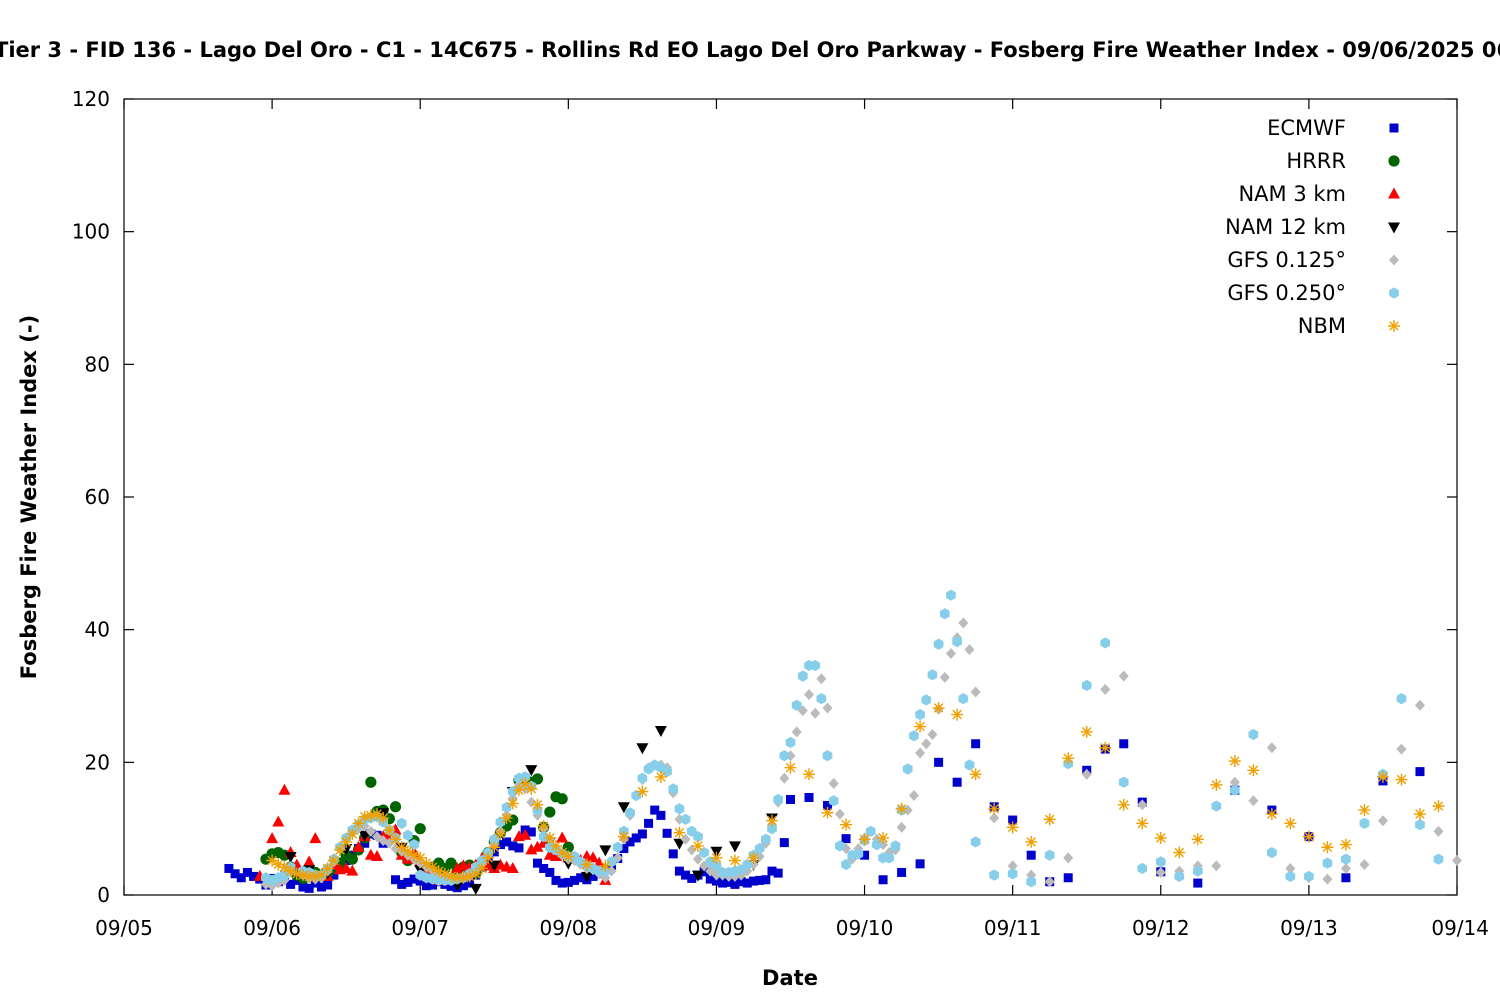 This screenshot has width=1500, height=1000. What do you see at coordinates (1309, 928) in the screenshot?
I see `x-tick-label: 09/13` at bounding box center [1309, 928].